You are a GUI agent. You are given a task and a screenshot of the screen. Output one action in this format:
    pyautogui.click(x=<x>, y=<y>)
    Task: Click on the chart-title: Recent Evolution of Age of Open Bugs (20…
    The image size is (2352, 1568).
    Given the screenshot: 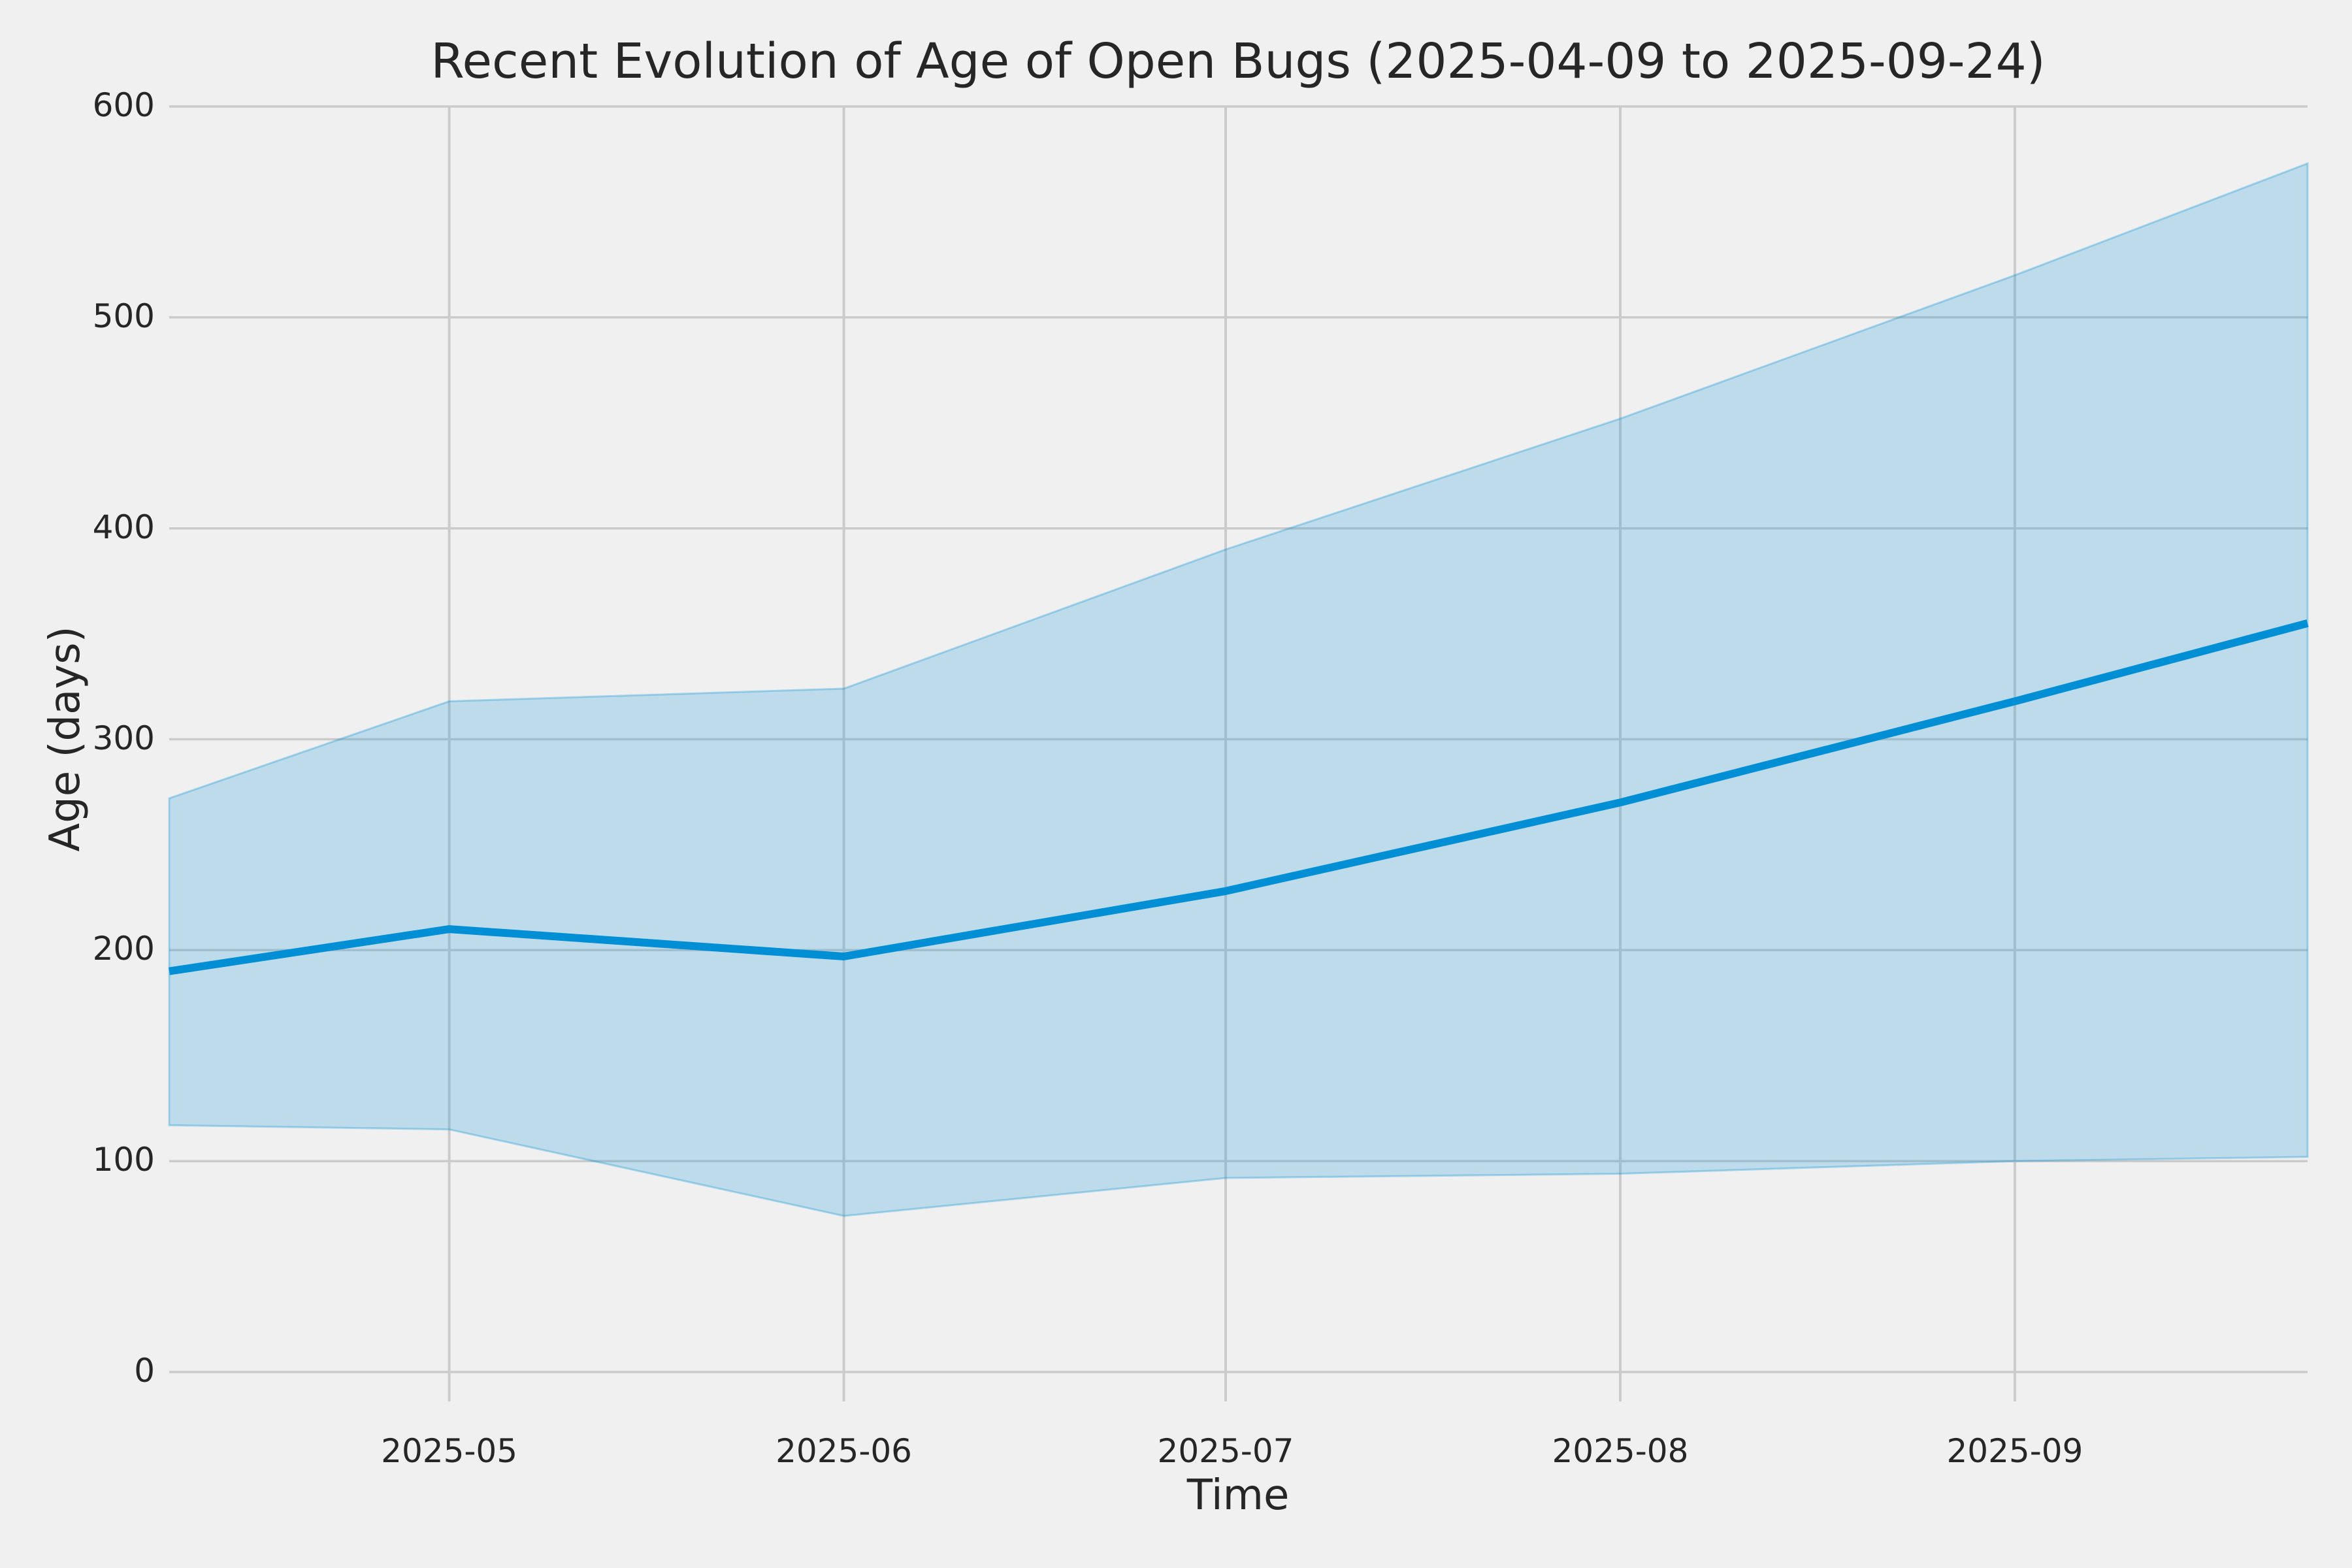 What is the action you would take?
    pyautogui.click(x=1238, y=61)
    